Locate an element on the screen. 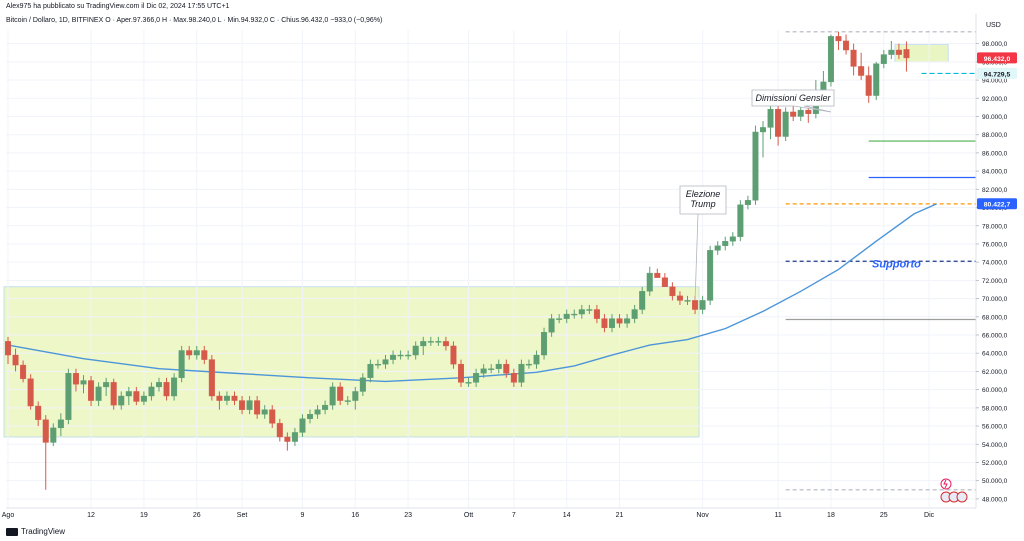 The width and height of the screenshot is (1024, 541). price-label-text: 94.729,5 is located at coordinates (997, 74).